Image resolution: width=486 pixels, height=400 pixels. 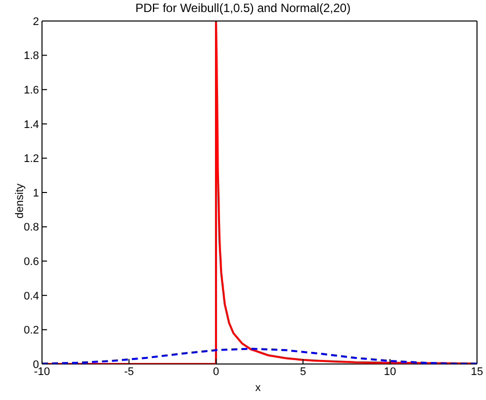 I want to click on y-tick-label: 0.4, so click(x=31, y=296).